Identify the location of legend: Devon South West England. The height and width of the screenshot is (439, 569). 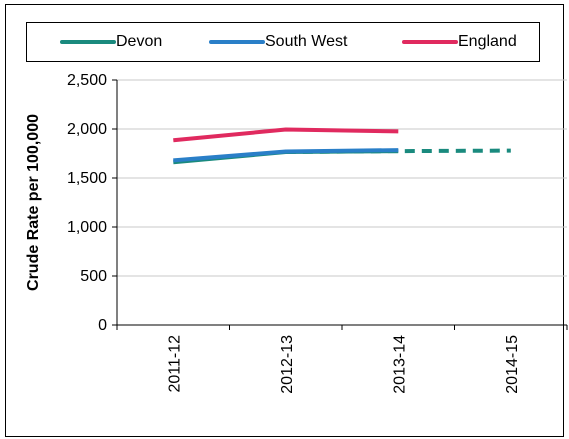
(283, 42).